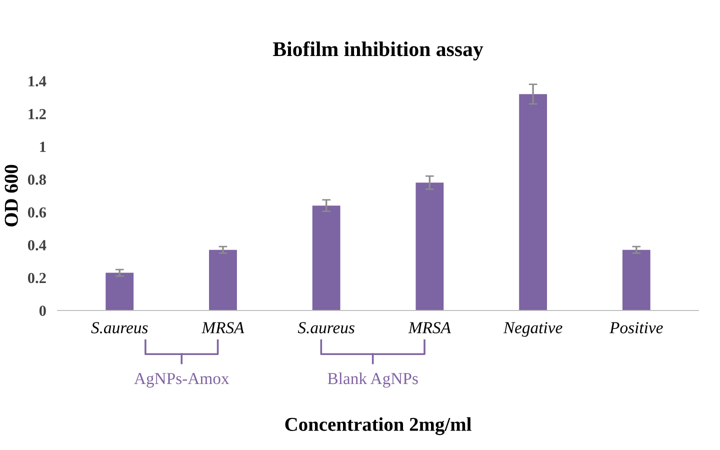 The image size is (720, 450). Describe the element at coordinates (37, 245) in the screenshot. I see `y-tick-label: 0.4` at that location.